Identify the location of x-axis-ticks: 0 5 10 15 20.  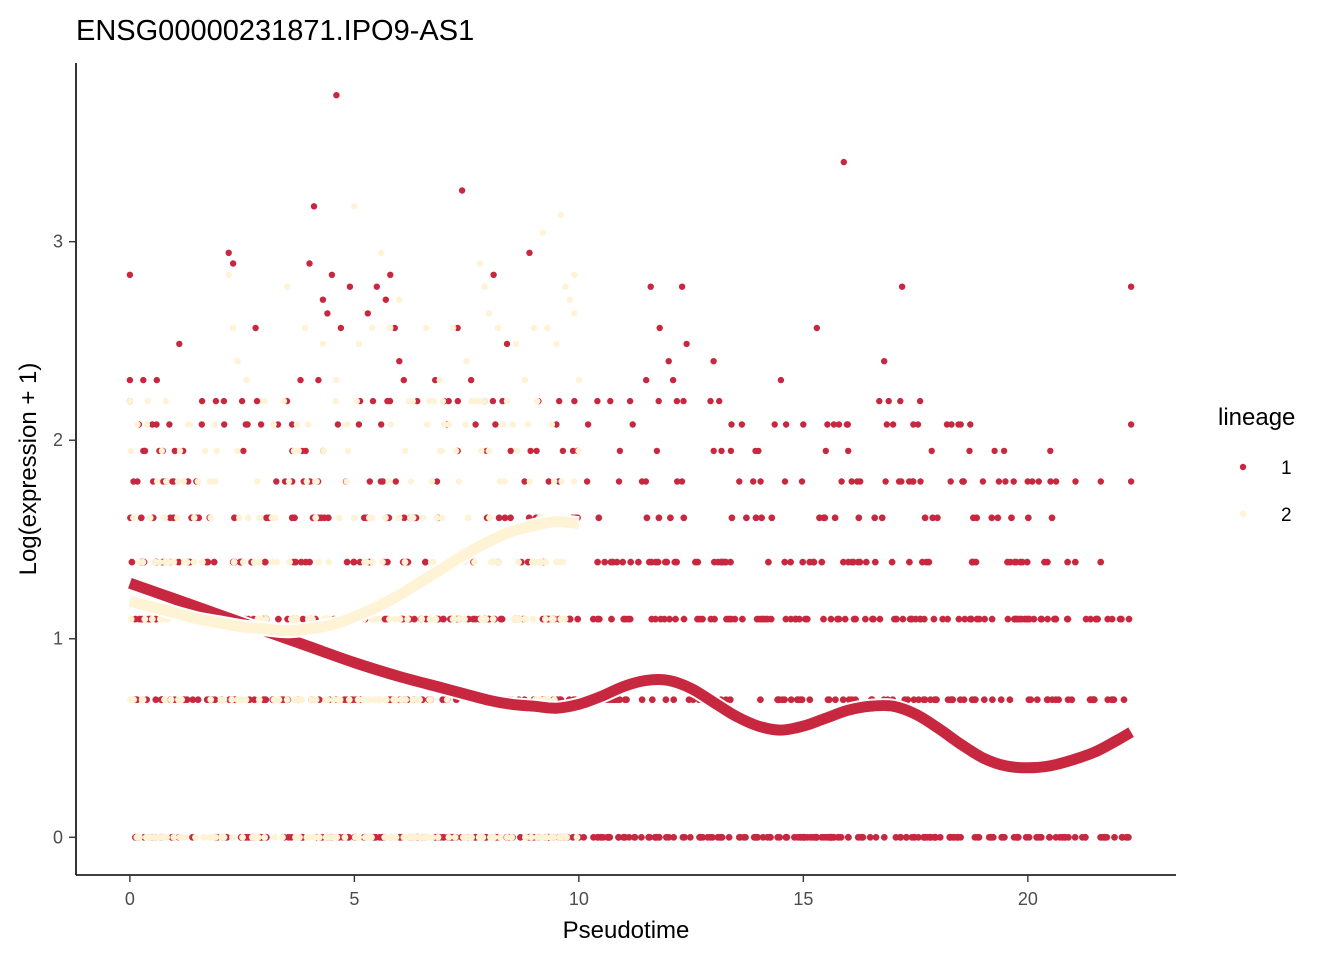
(581, 892).